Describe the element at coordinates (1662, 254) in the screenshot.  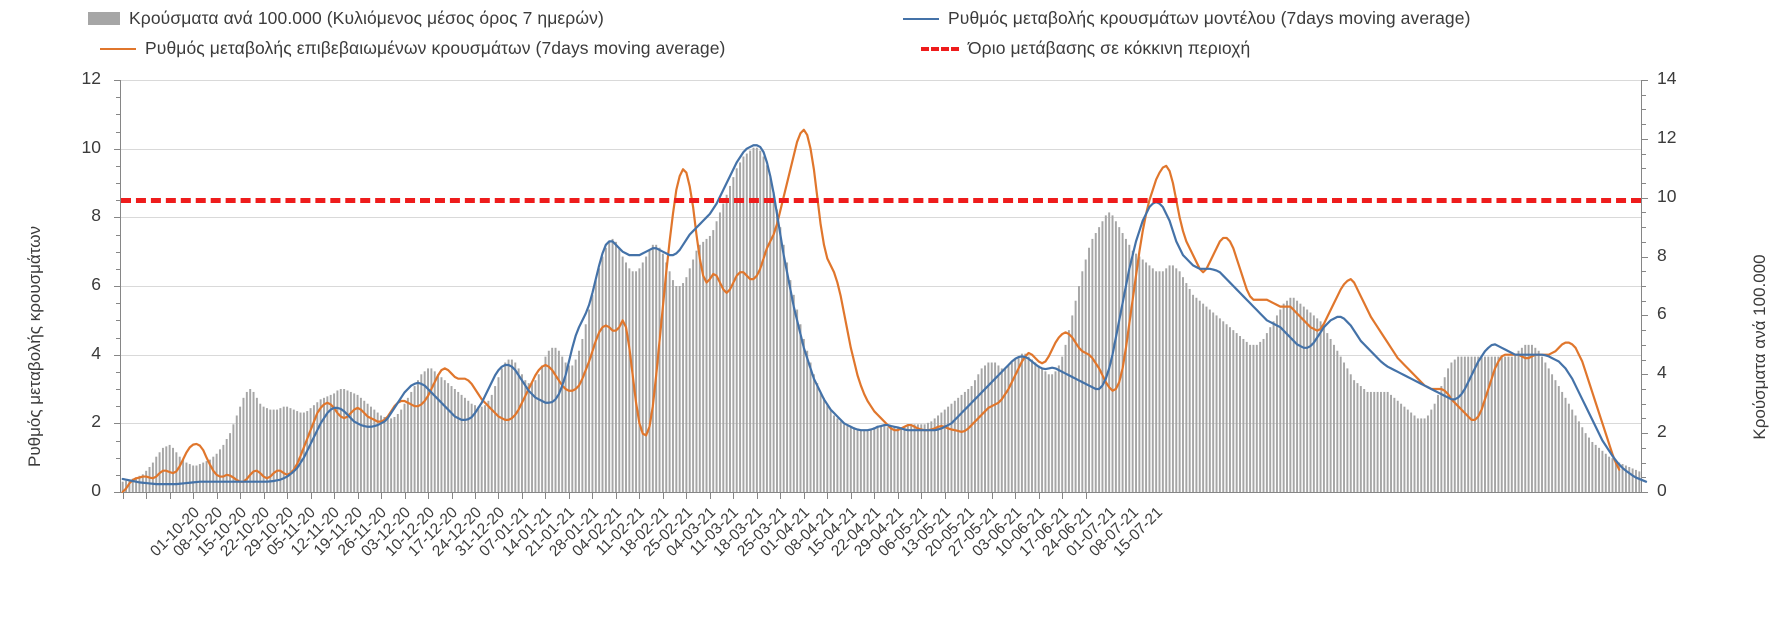
I see `y-axis-right-tick-label: 8` at that location.